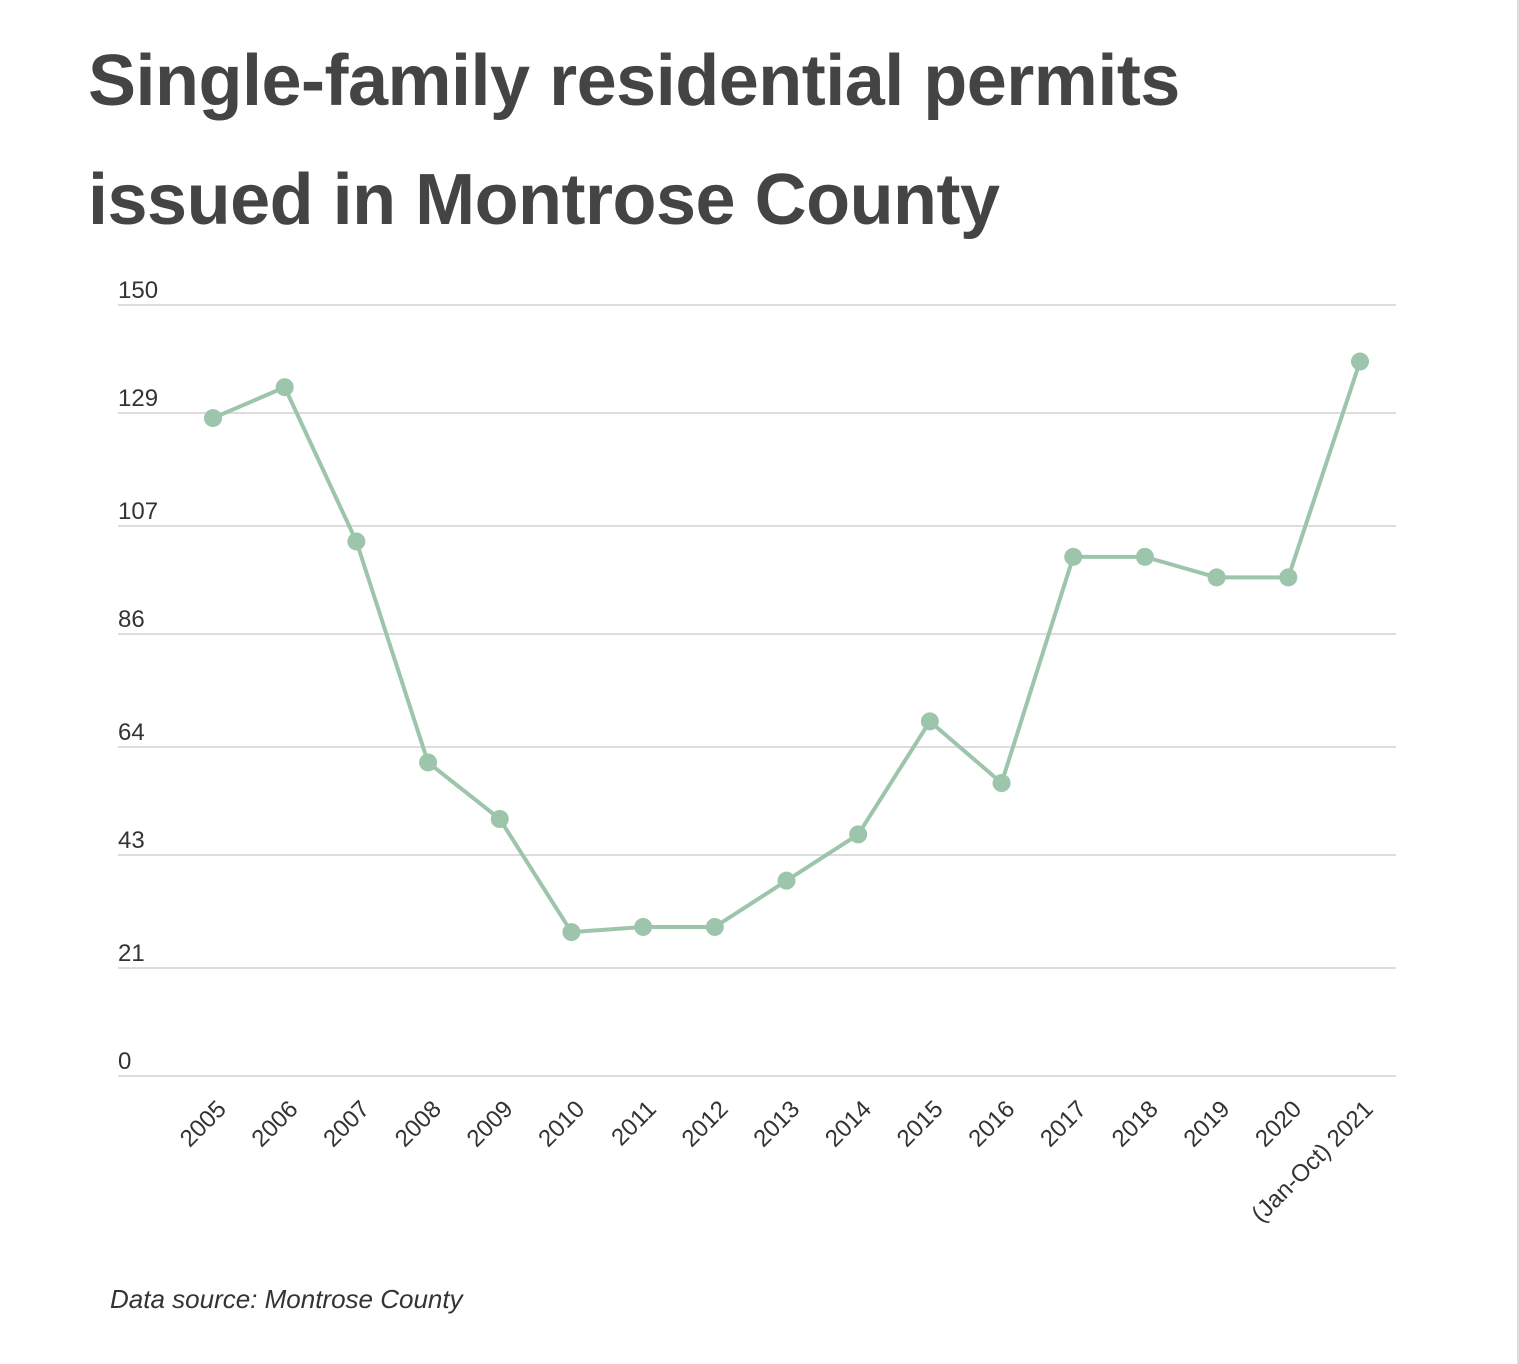 The width and height of the screenshot is (1519, 1364). Describe the element at coordinates (714, 926) in the screenshot. I see `data-point-2012` at that location.